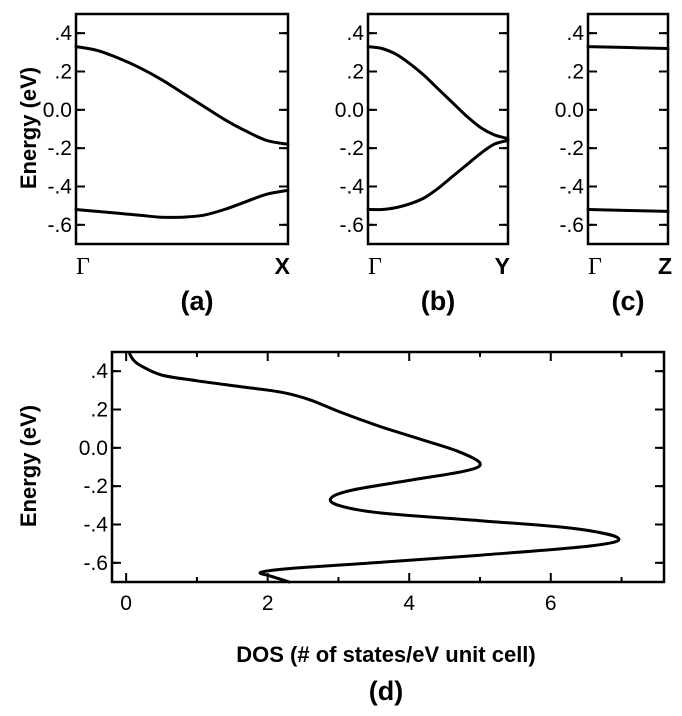 The height and width of the screenshot is (716, 682). Describe the element at coordinates (569, 110) in the screenshot. I see `panel-c-ytick-label: 0.0` at that location.